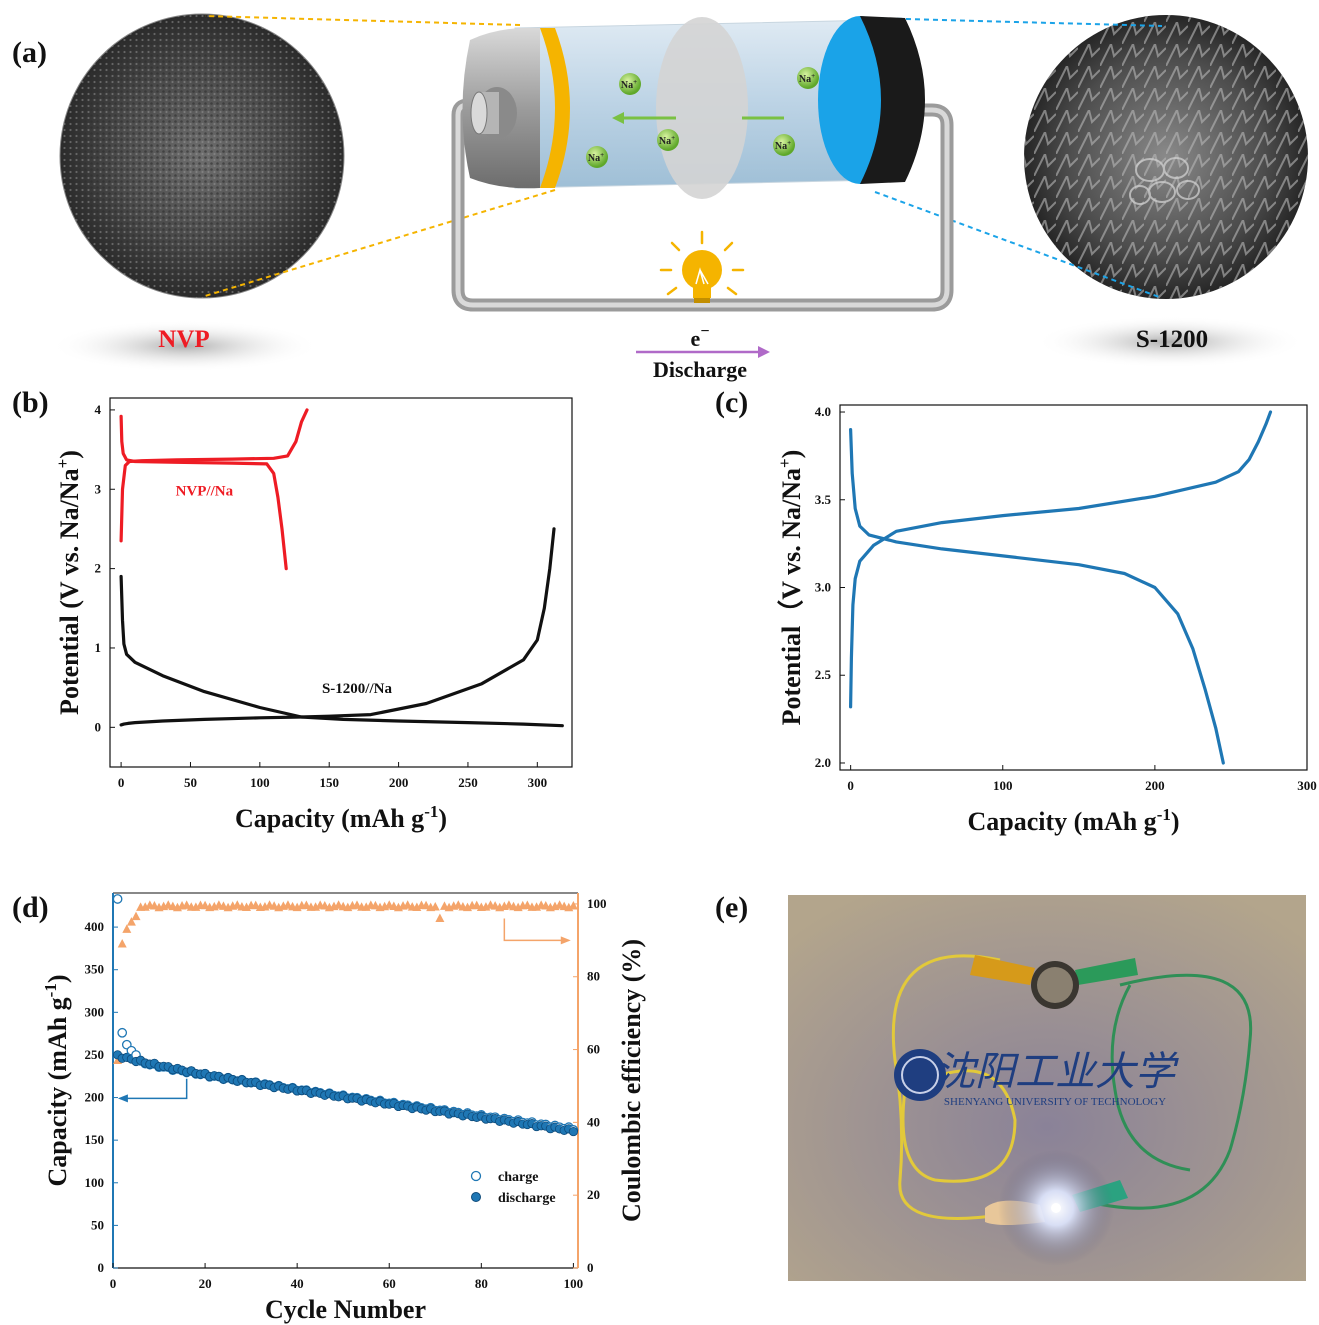 This screenshot has height=1325, width=1319. What do you see at coordinates (357, 689) in the screenshot?
I see `annotation-s1200: S-1200//Na` at bounding box center [357, 689].